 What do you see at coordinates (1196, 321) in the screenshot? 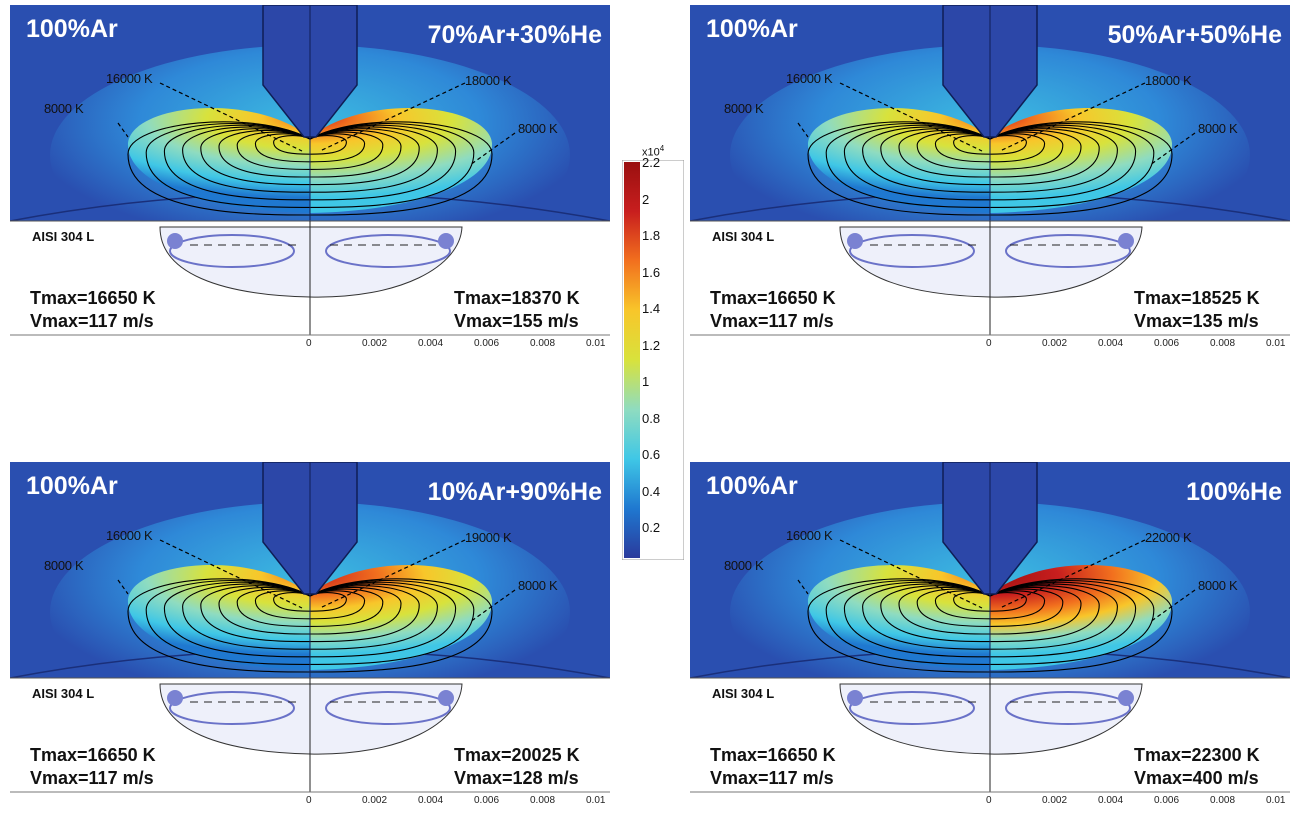
I see `vmax-right-label: Vmax=135 m/s` at bounding box center [1196, 321].